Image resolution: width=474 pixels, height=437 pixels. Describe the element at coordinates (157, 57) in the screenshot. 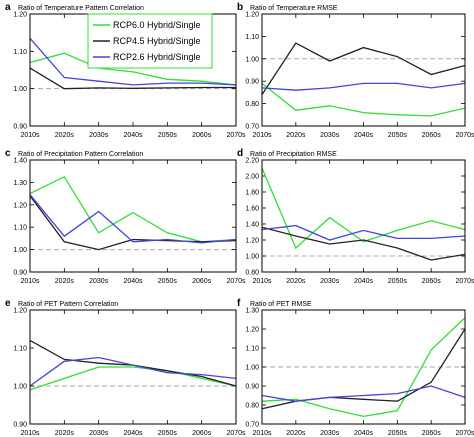

I see `legend-label: RCP2.6 Hybrid/Single` at that location.